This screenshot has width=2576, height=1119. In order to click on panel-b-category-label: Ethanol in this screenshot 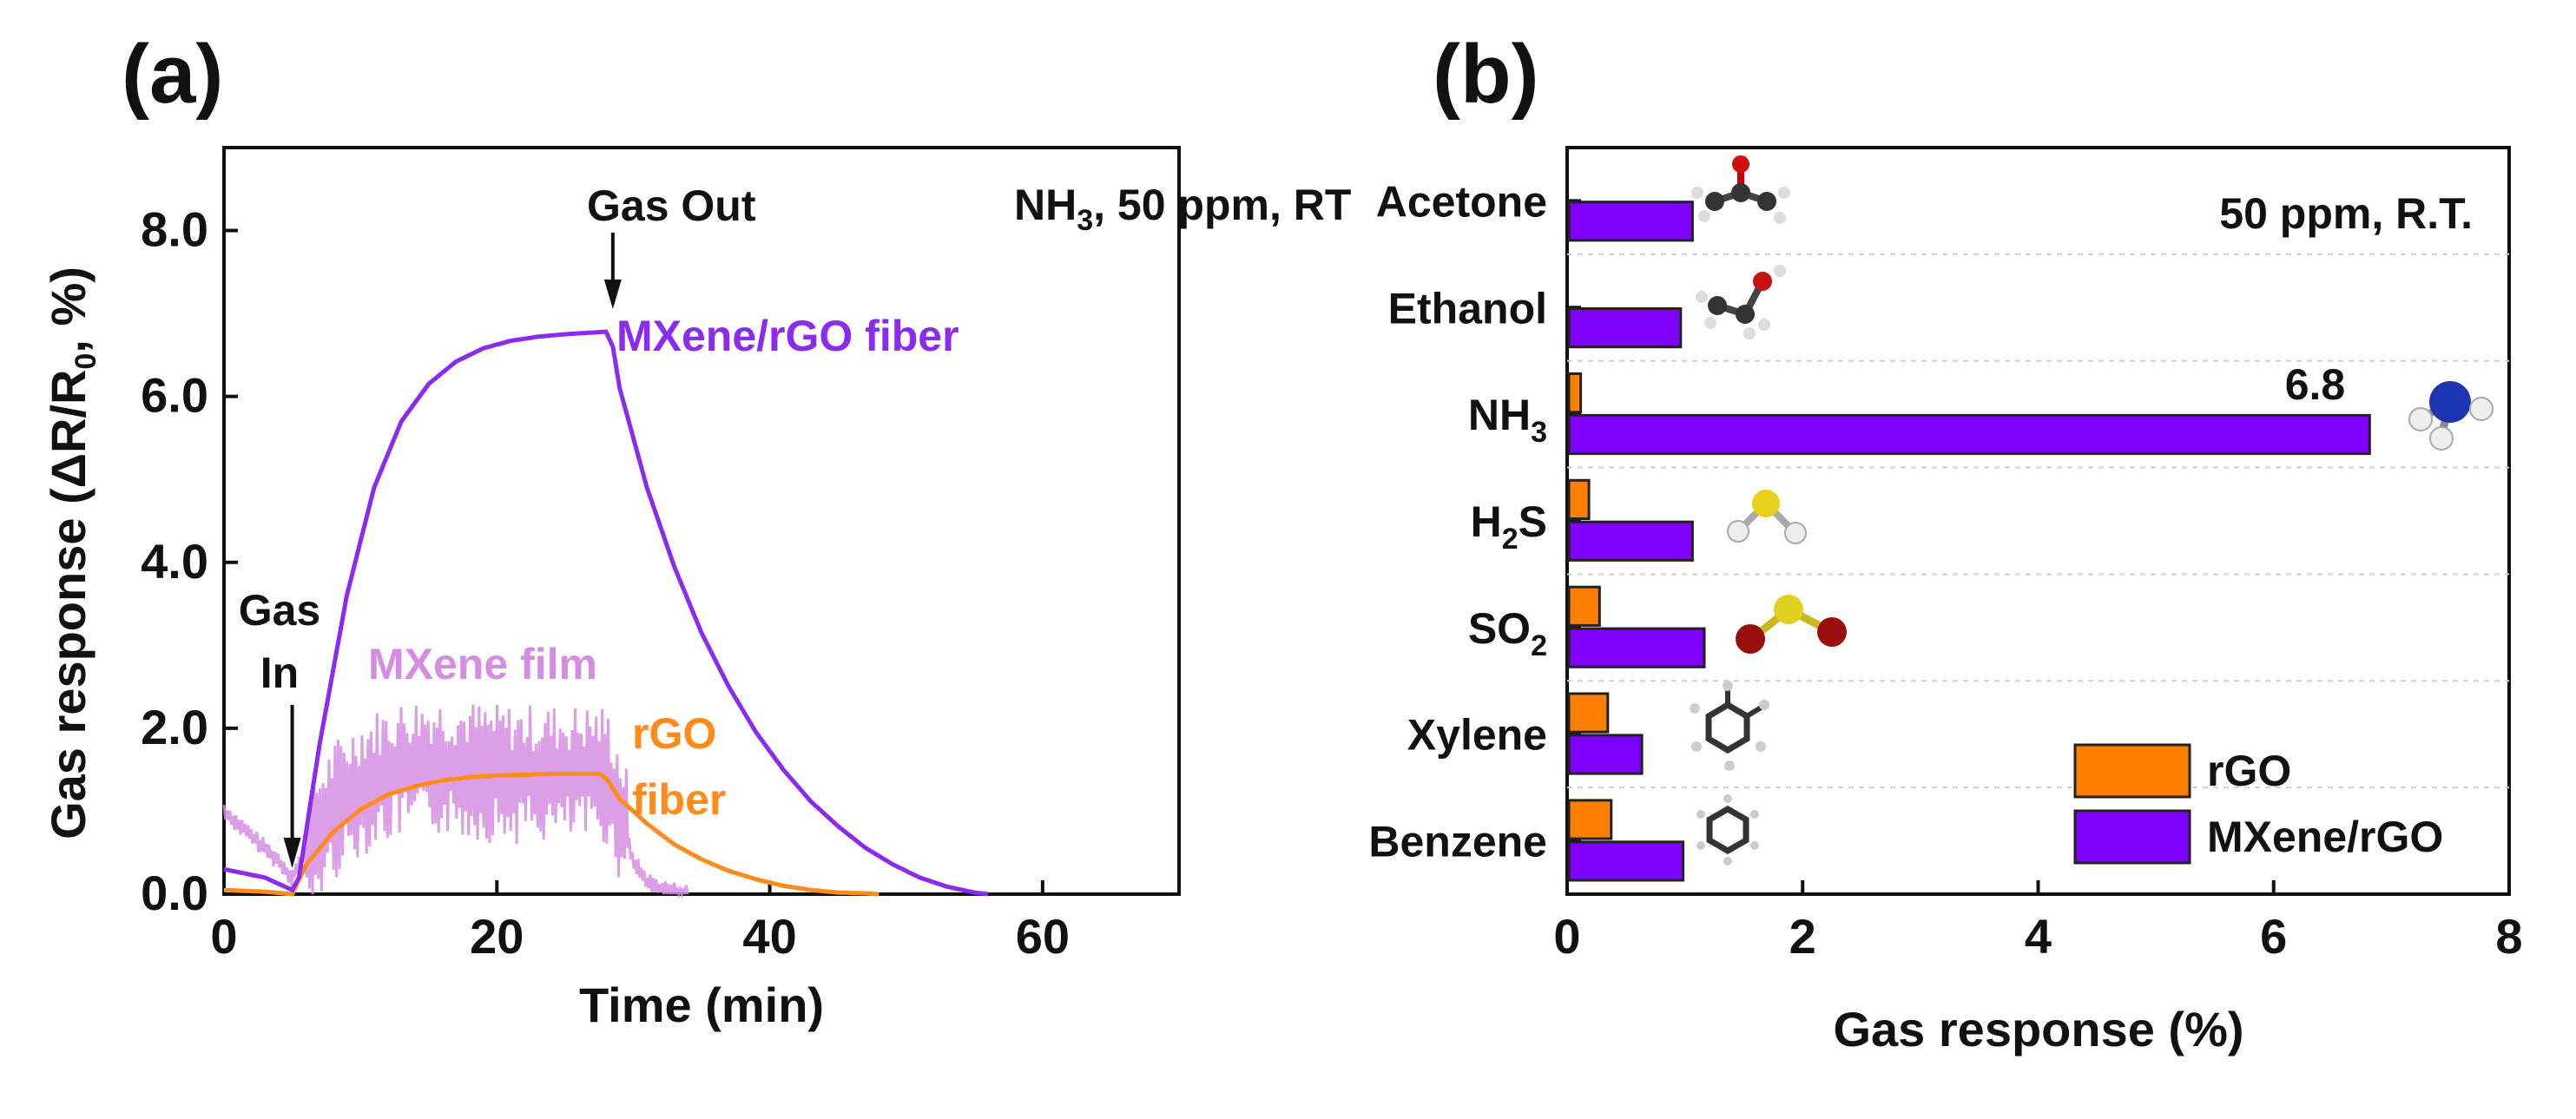, I will do `click(1467, 308)`.